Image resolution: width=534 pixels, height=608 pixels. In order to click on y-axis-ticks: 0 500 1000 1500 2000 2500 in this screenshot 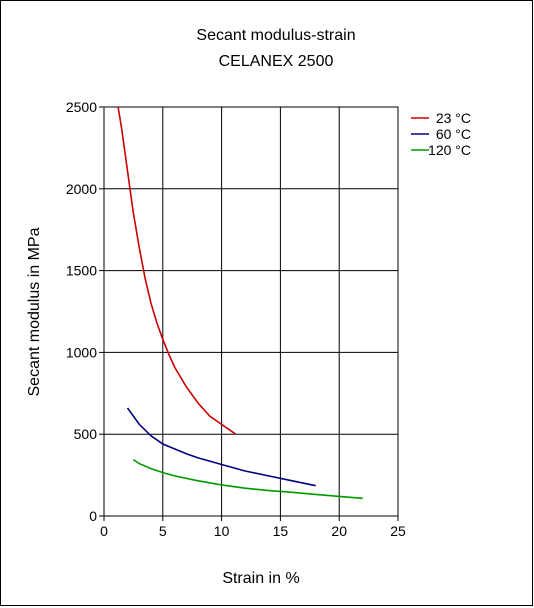, I will do `click(85, 311)`.